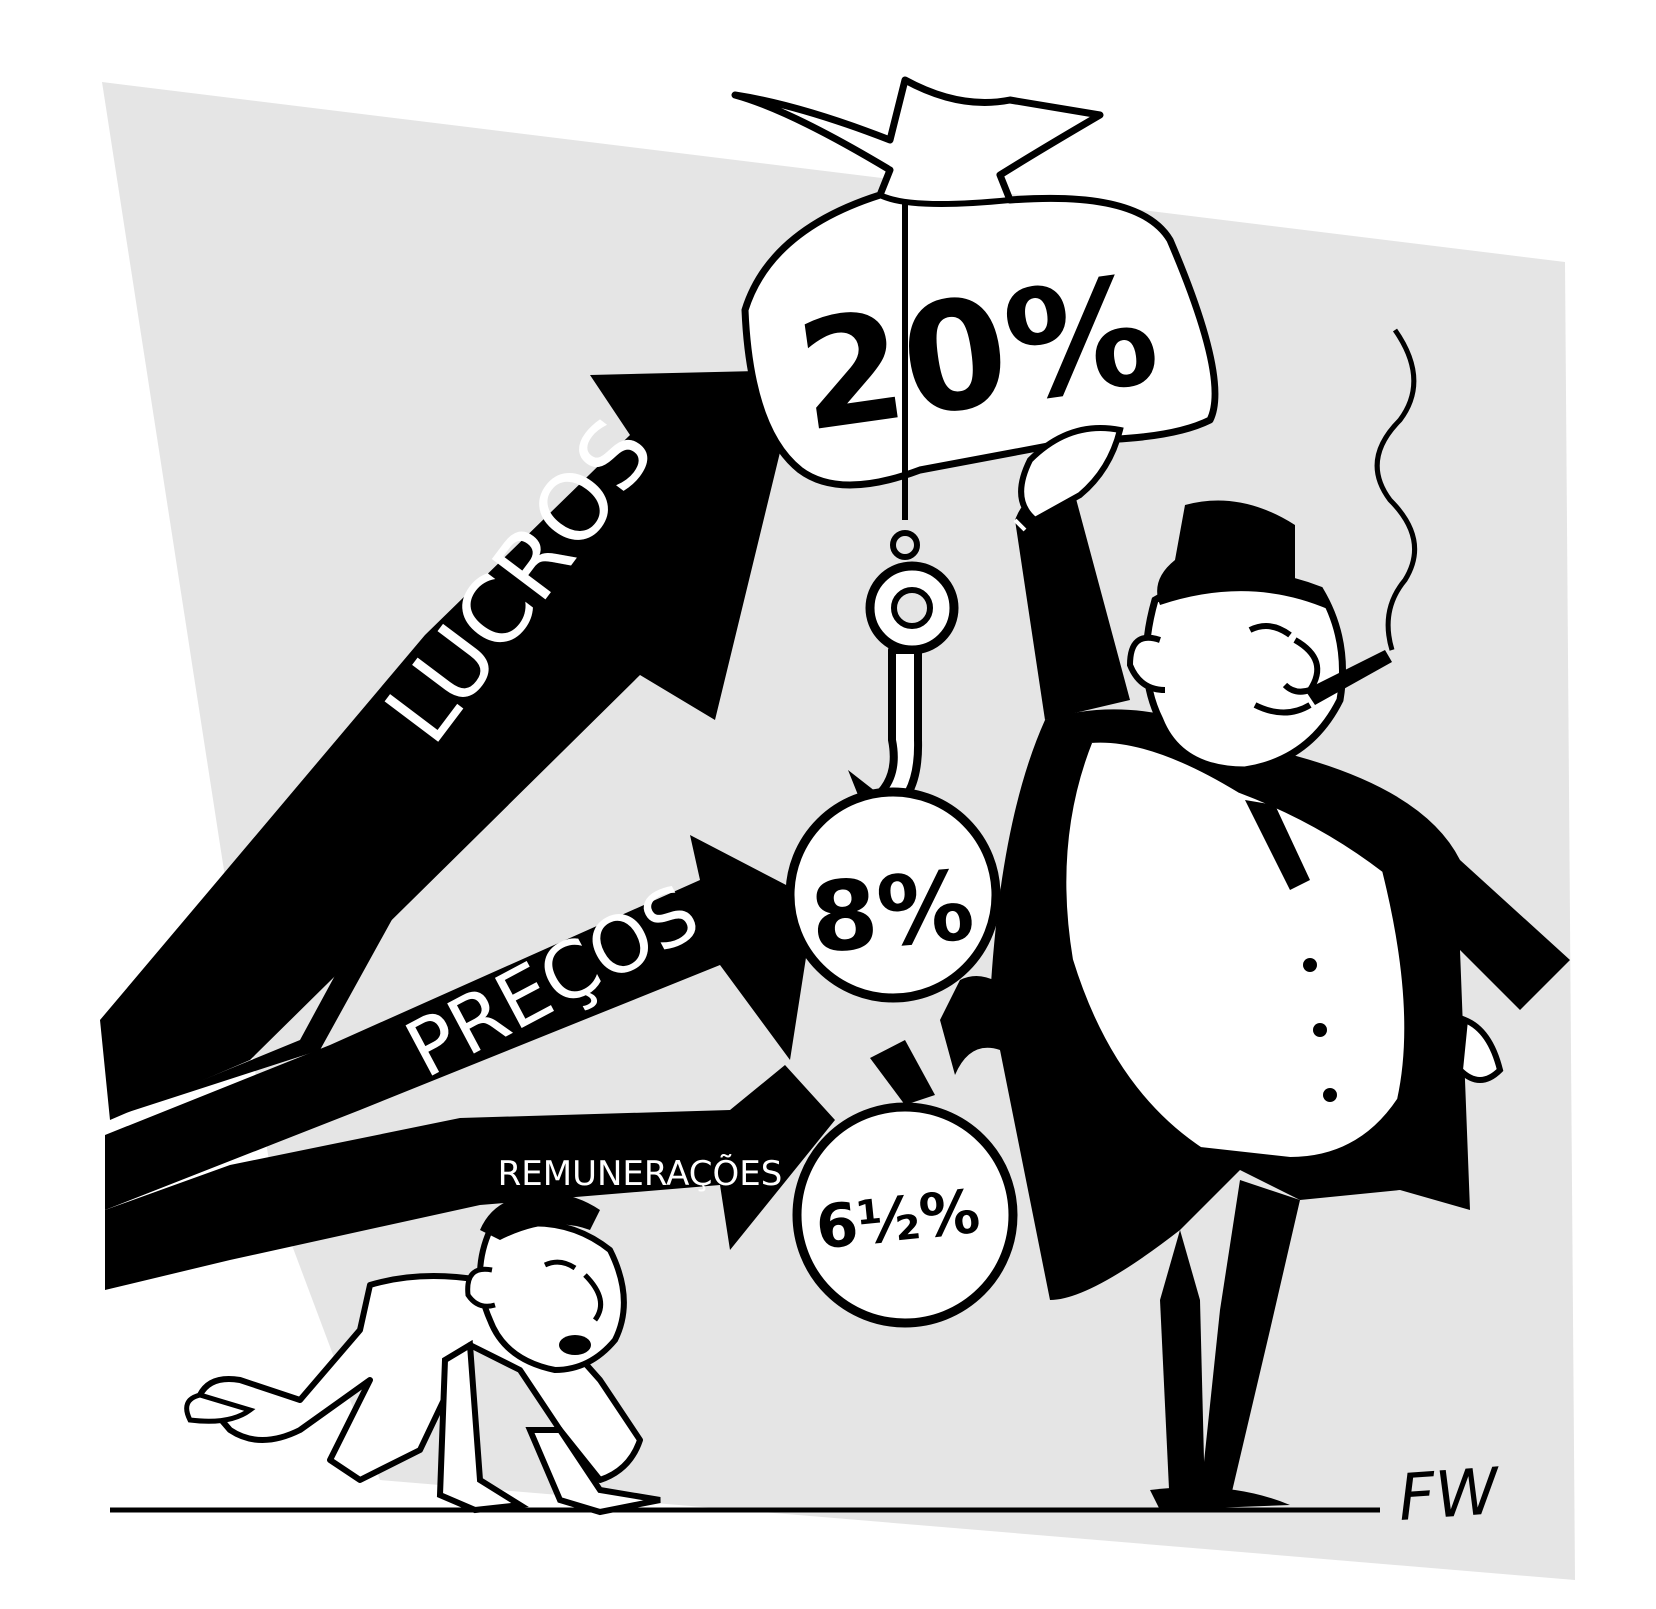 Image resolution: width=1656 pixels, height=1609 pixels. I want to click on remuneracoes-label: REMUNERAÇÕES, so click(640, 1173).